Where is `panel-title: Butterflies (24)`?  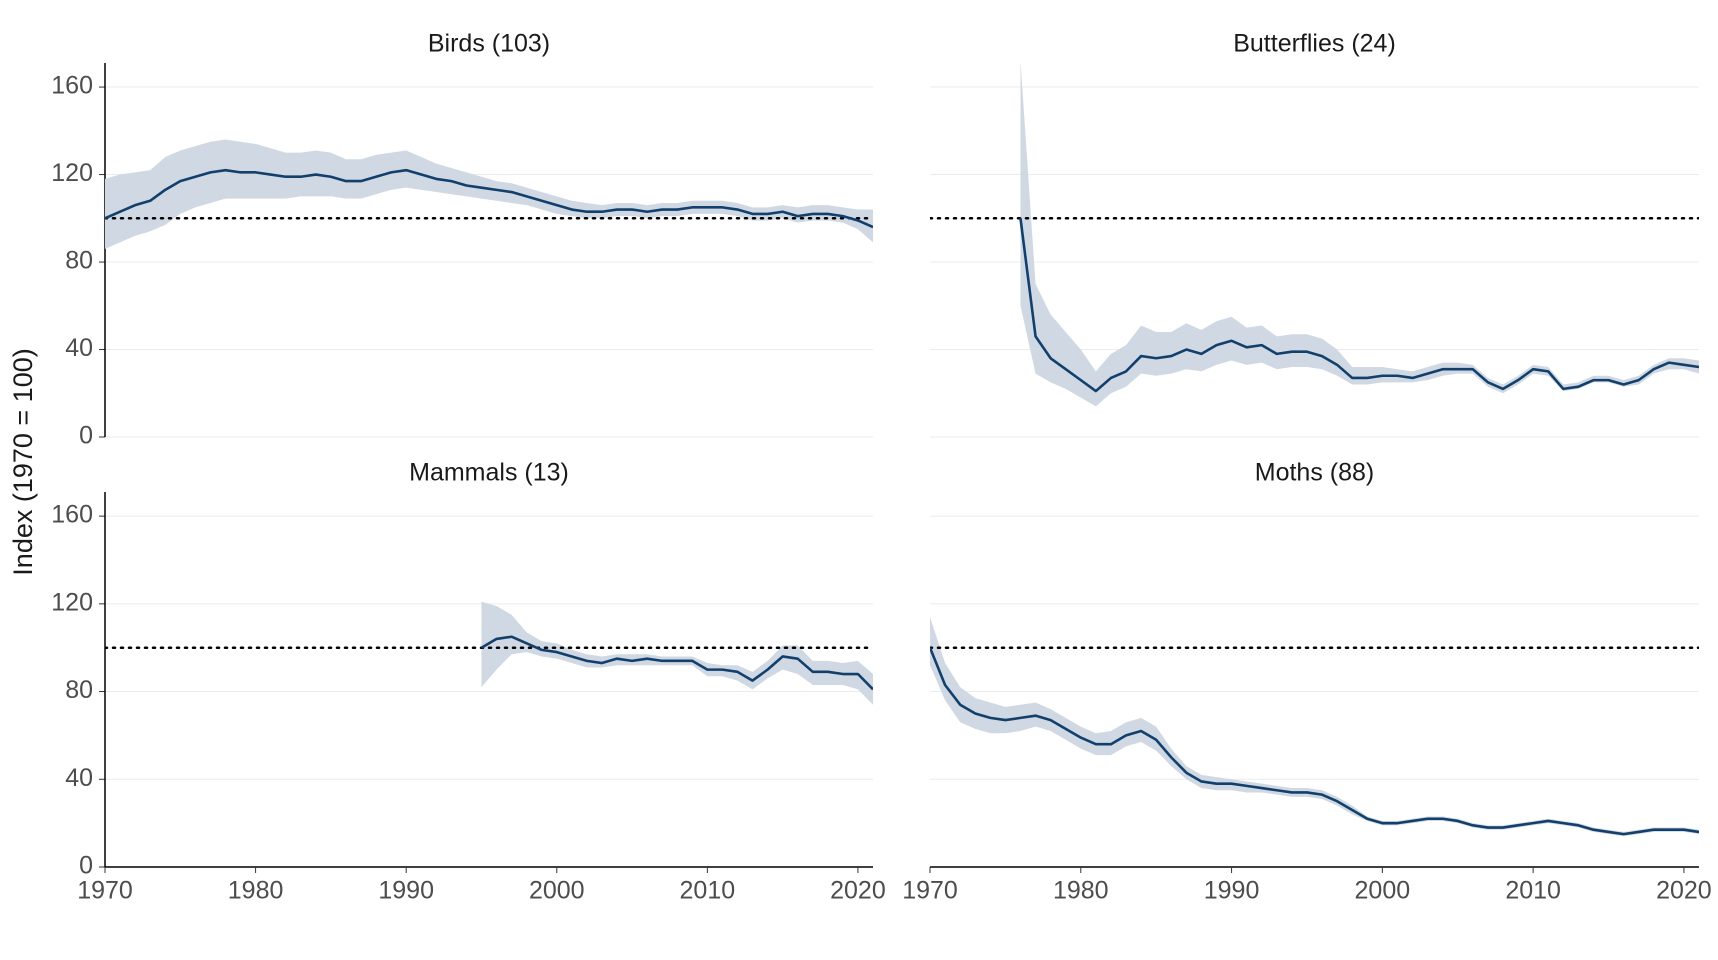 panel-title: Butterflies (24) is located at coordinates (1314, 44).